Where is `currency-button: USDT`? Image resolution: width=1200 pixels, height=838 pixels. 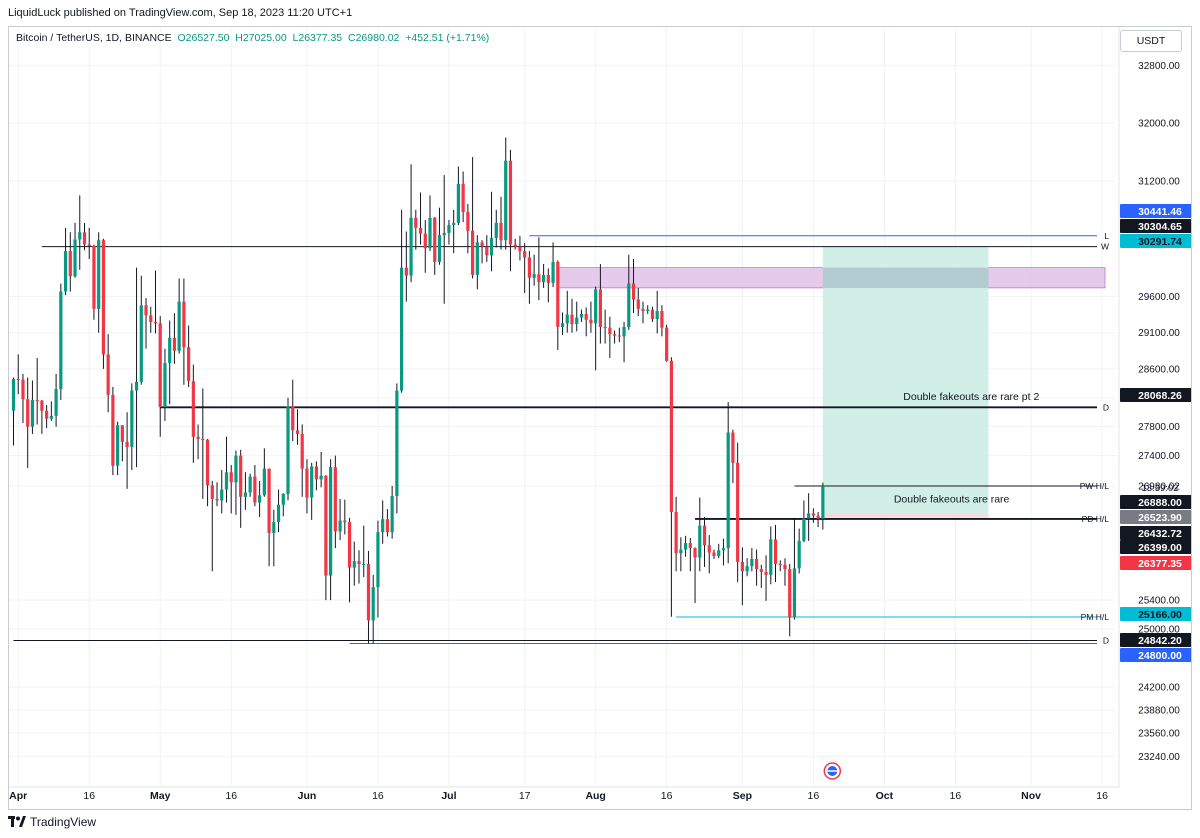
currency-button: USDT is located at coordinates (1151, 41).